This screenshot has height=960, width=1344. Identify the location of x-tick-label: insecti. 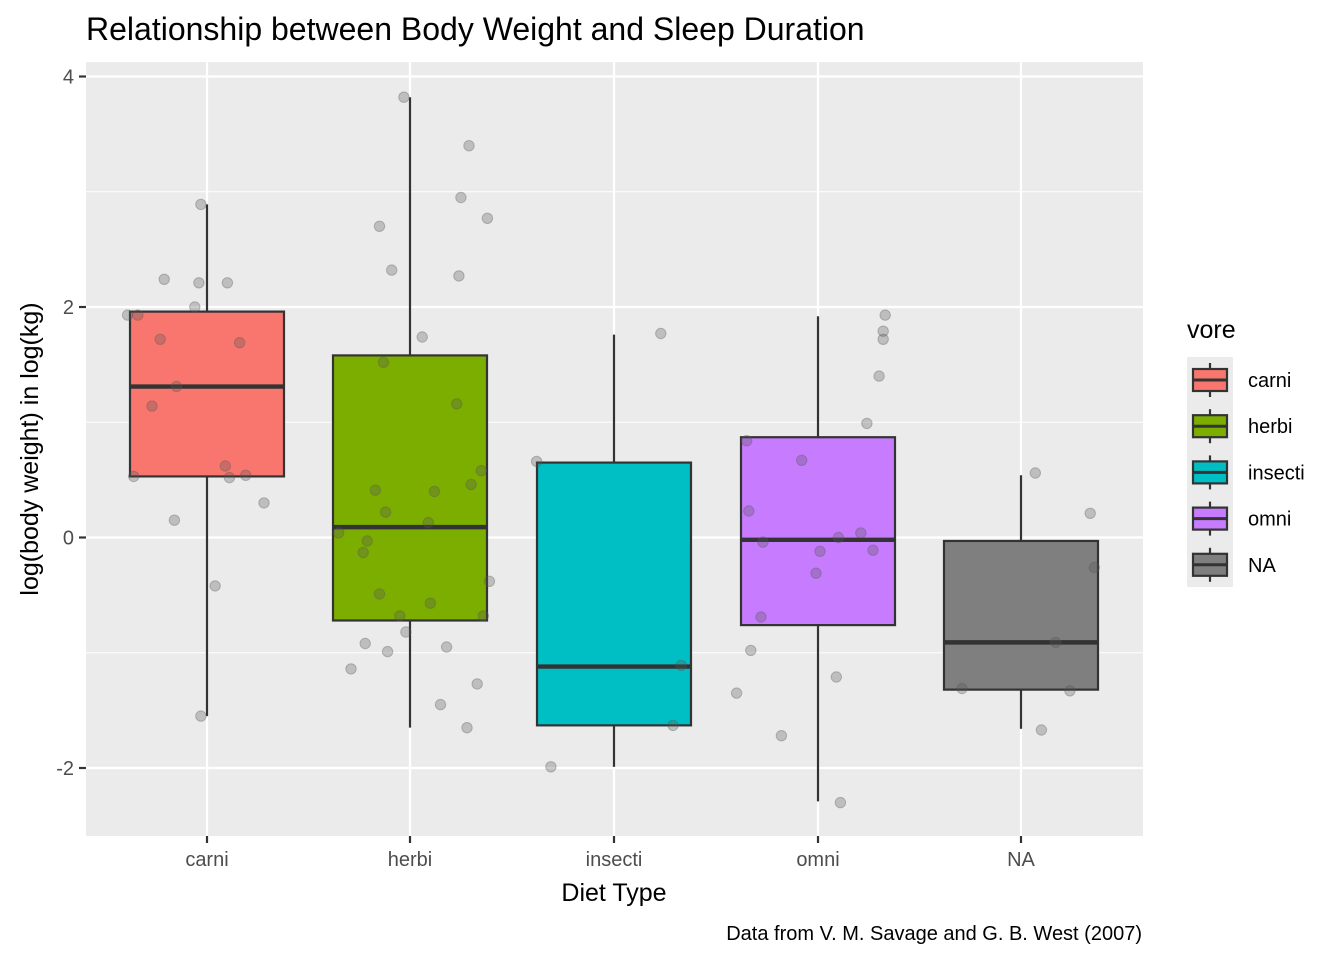
(614, 860).